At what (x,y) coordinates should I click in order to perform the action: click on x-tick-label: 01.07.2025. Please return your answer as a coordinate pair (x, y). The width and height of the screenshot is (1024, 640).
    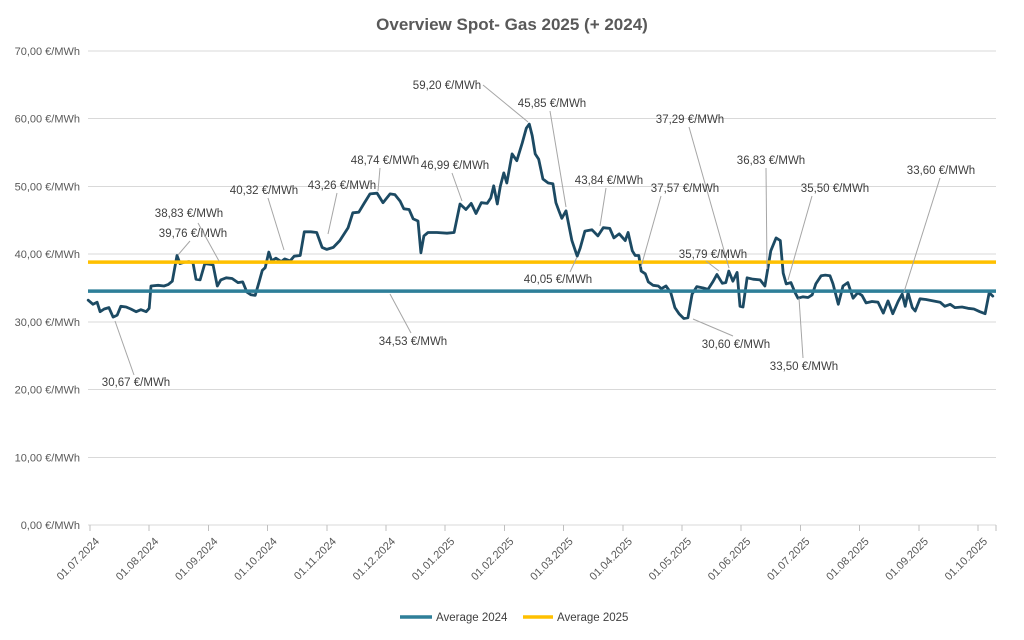
    Looking at the image, I should click on (788, 559).